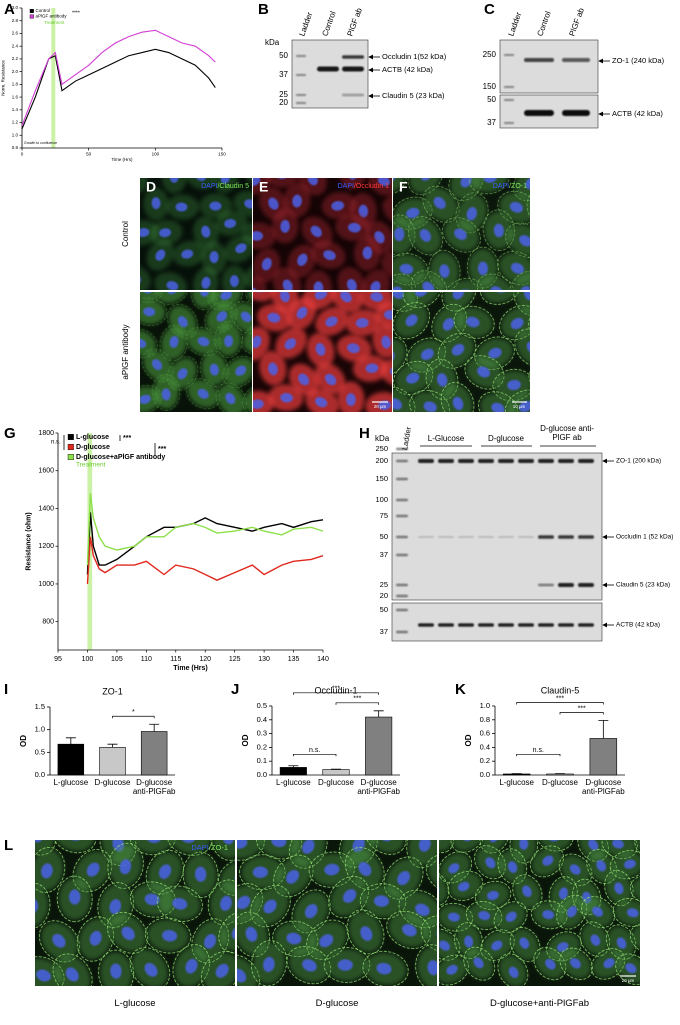 Image resolution: width=680 pixels, height=1025 pixels. Describe the element at coordinates (15, 122) in the screenshot. I see `y-tick-label: 1.2` at that location.